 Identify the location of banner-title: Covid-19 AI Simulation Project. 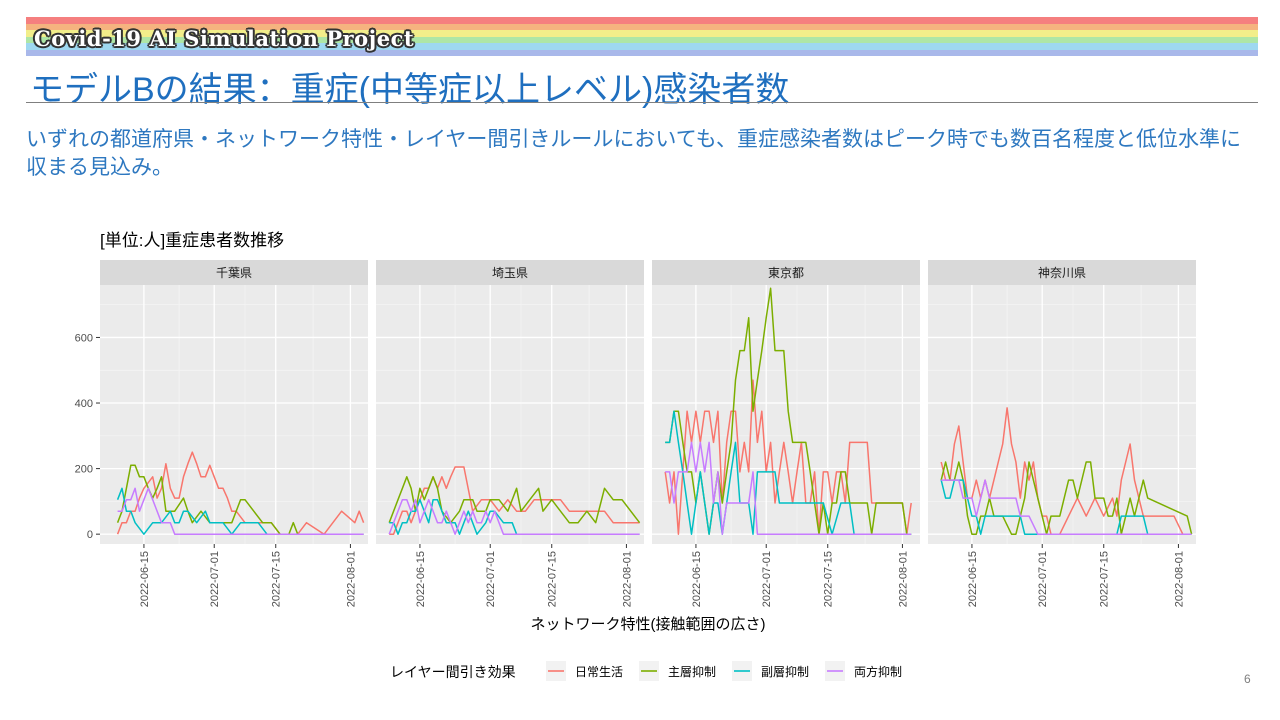
(224, 38).